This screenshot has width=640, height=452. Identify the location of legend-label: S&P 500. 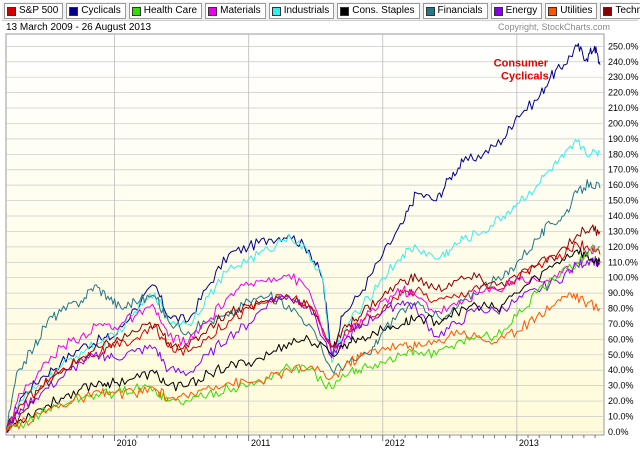
(39, 10).